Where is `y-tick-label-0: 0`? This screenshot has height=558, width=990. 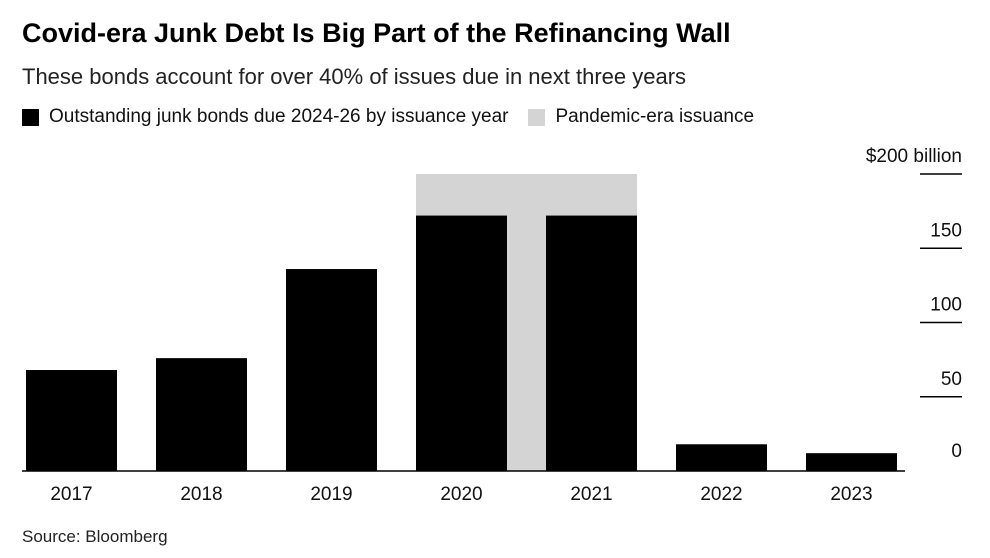 y-tick-label-0: 0 is located at coordinates (956, 451).